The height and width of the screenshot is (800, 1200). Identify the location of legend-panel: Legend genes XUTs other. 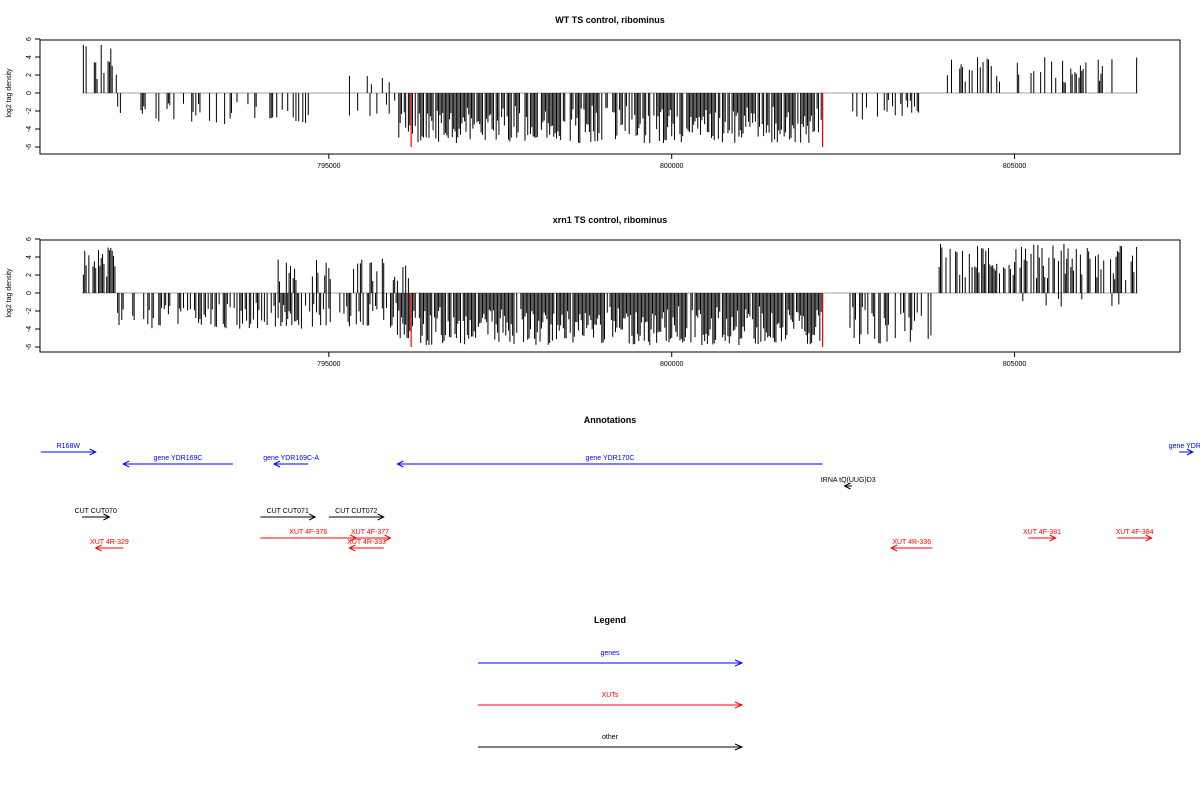
(611, 683).